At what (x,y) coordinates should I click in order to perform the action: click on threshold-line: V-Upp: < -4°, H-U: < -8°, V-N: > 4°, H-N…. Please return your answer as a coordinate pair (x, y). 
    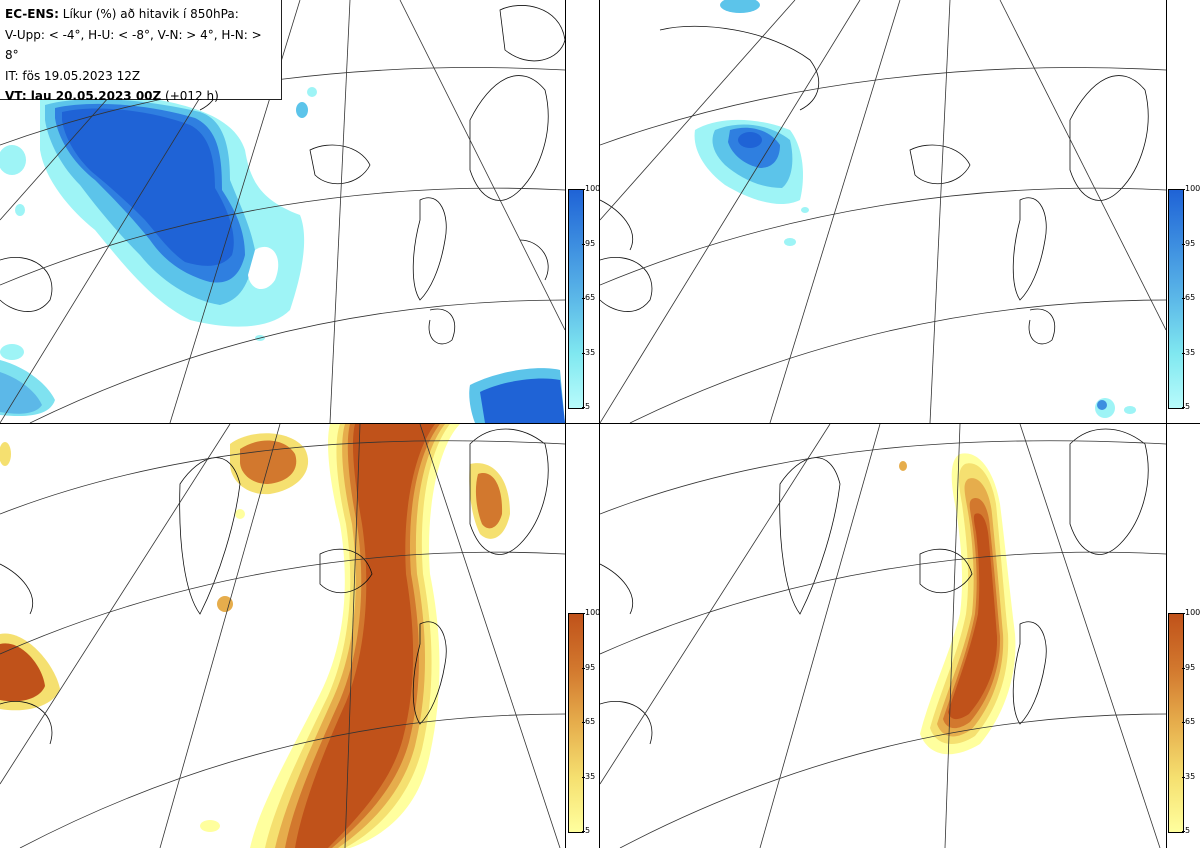
    Looking at the image, I should click on (133, 45).